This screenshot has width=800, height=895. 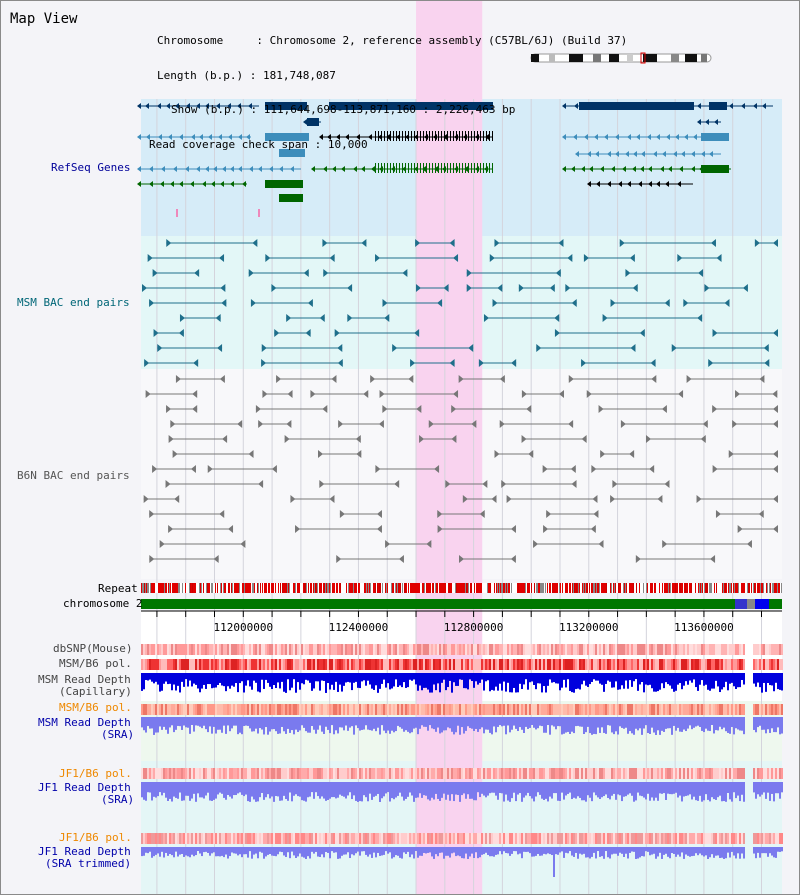 What do you see at coordinates (73, 302) in the screenshot?
I see `track-label-msm-bac: MSM BAC end pairs` at bounding box center [73, 302].